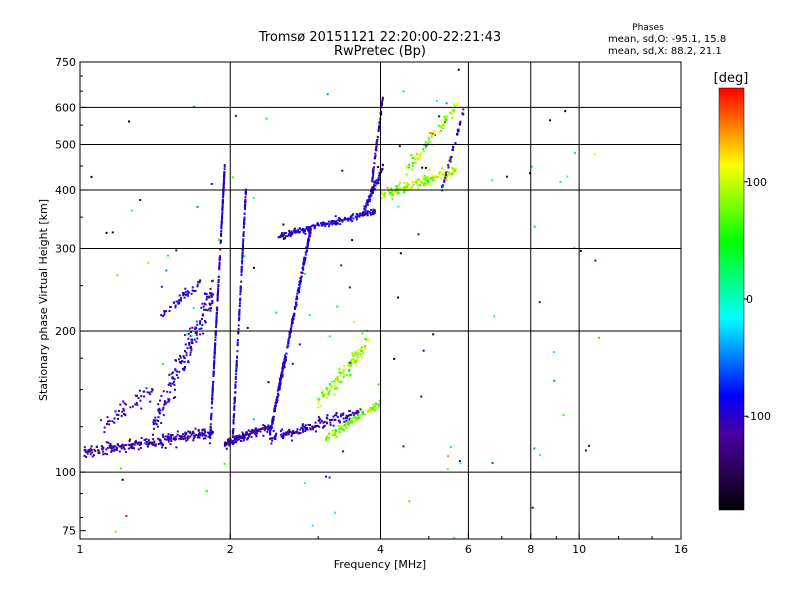 The image size is (800, 600). What do you see at coordinates (65, 107) in the screenshot?
I see `y-tick-label: 600` at bounding box center [65, 107].